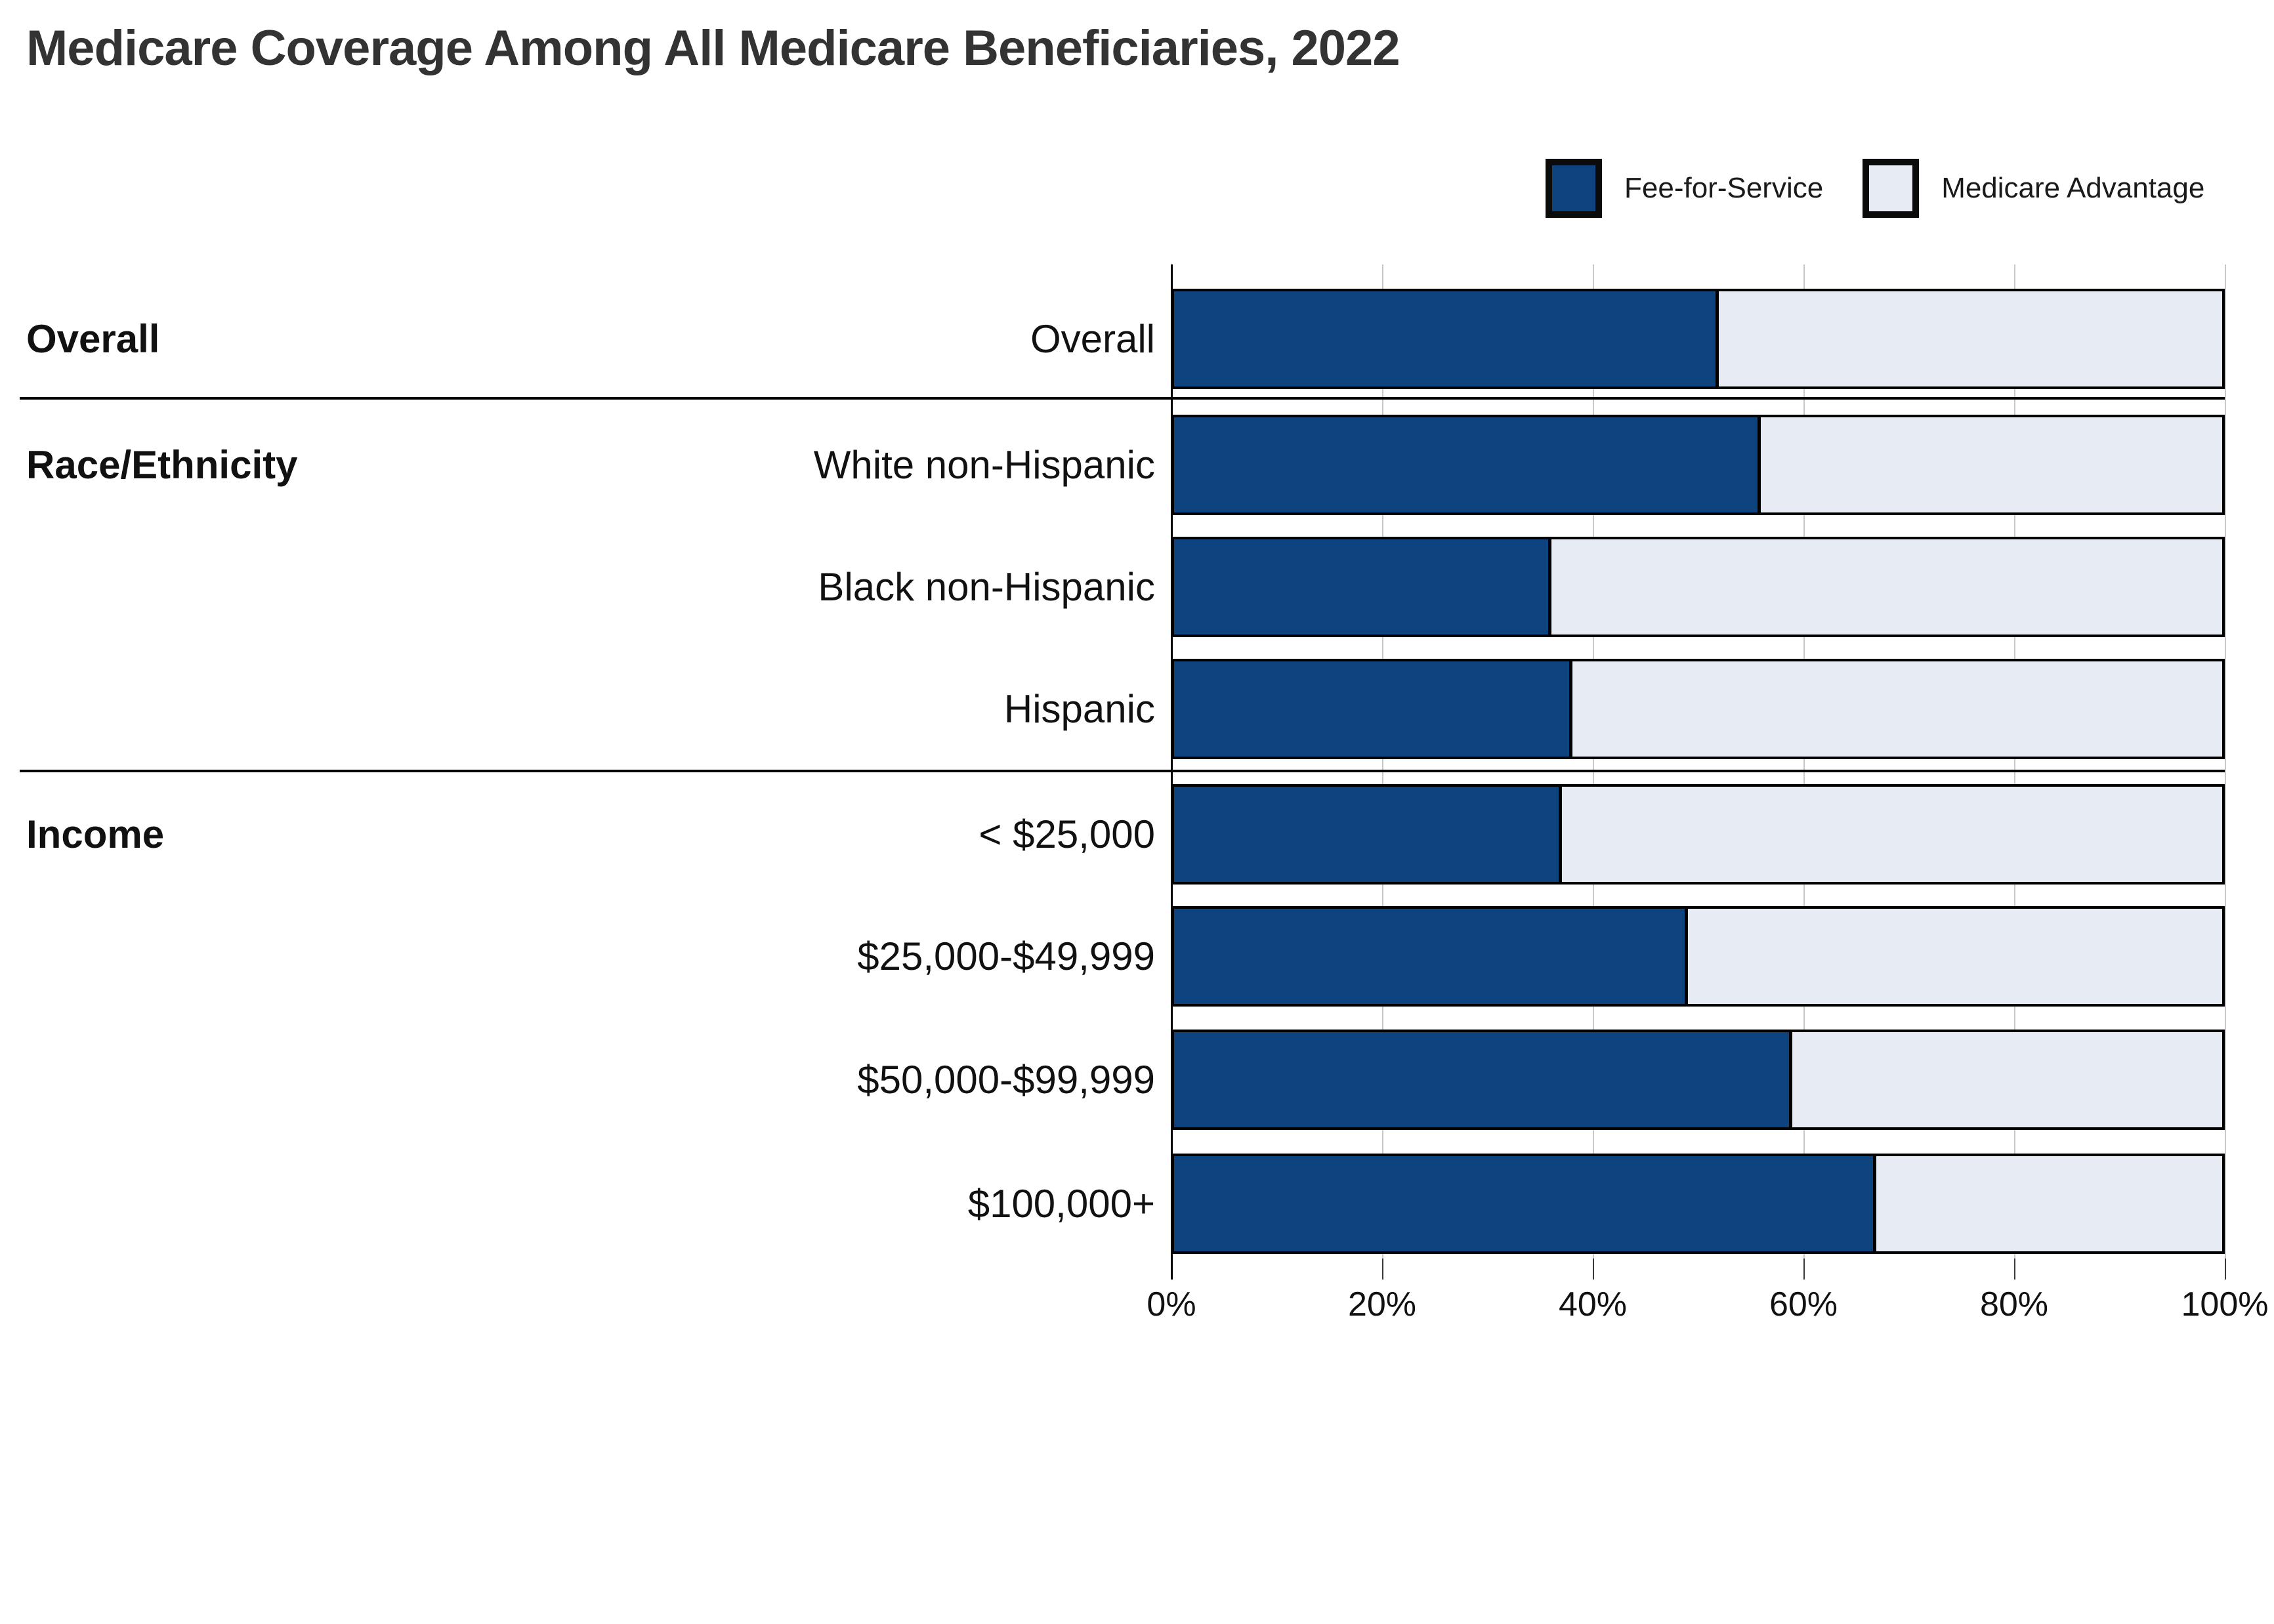  Describe the element at coordinates (95, 834) in the screenshot. I see `group-label-income: Income` at that location.